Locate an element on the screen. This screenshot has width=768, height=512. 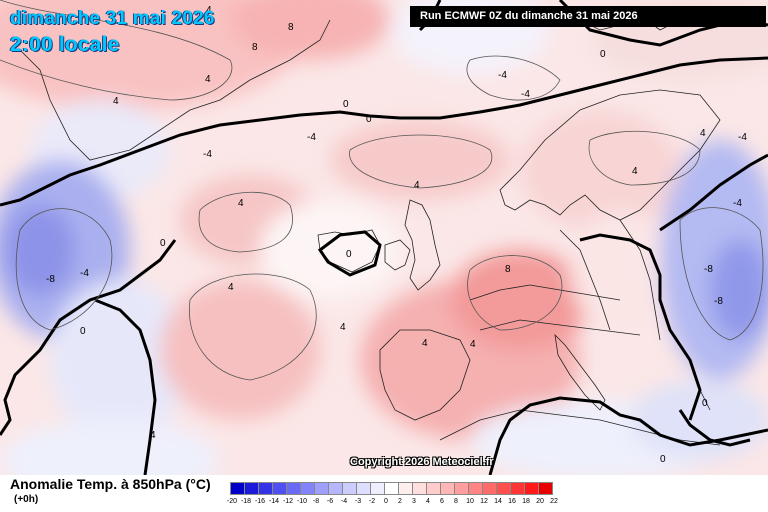
colorbar-tick-label: 6 is located at coordinates (442, 501).